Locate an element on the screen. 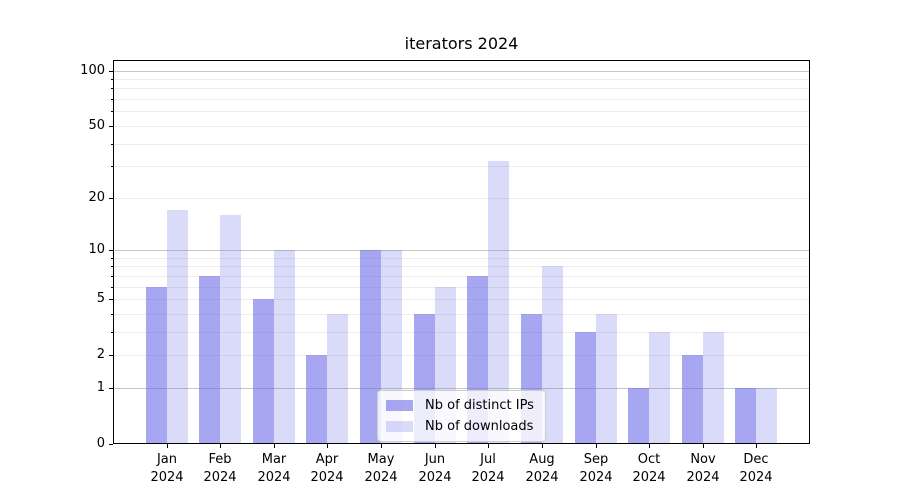 This screenshot has width=900, height=500. bar-distinct-ips-may is located at coordinates (370, 347).